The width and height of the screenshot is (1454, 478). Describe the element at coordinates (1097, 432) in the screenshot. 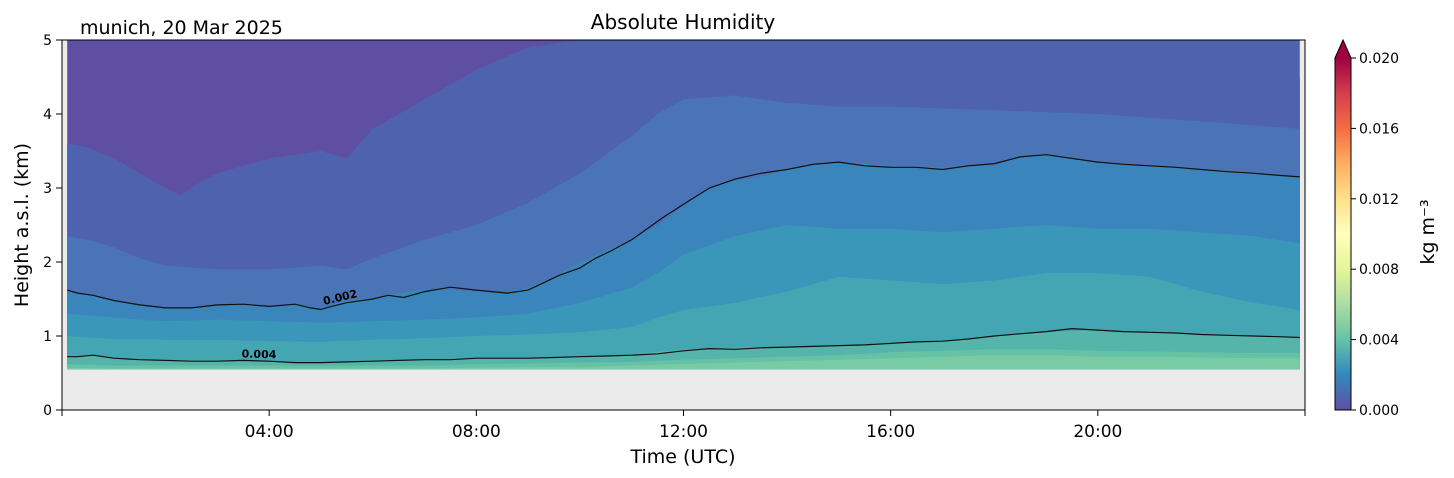

I see `x-tick-label: 20:00` at that location.